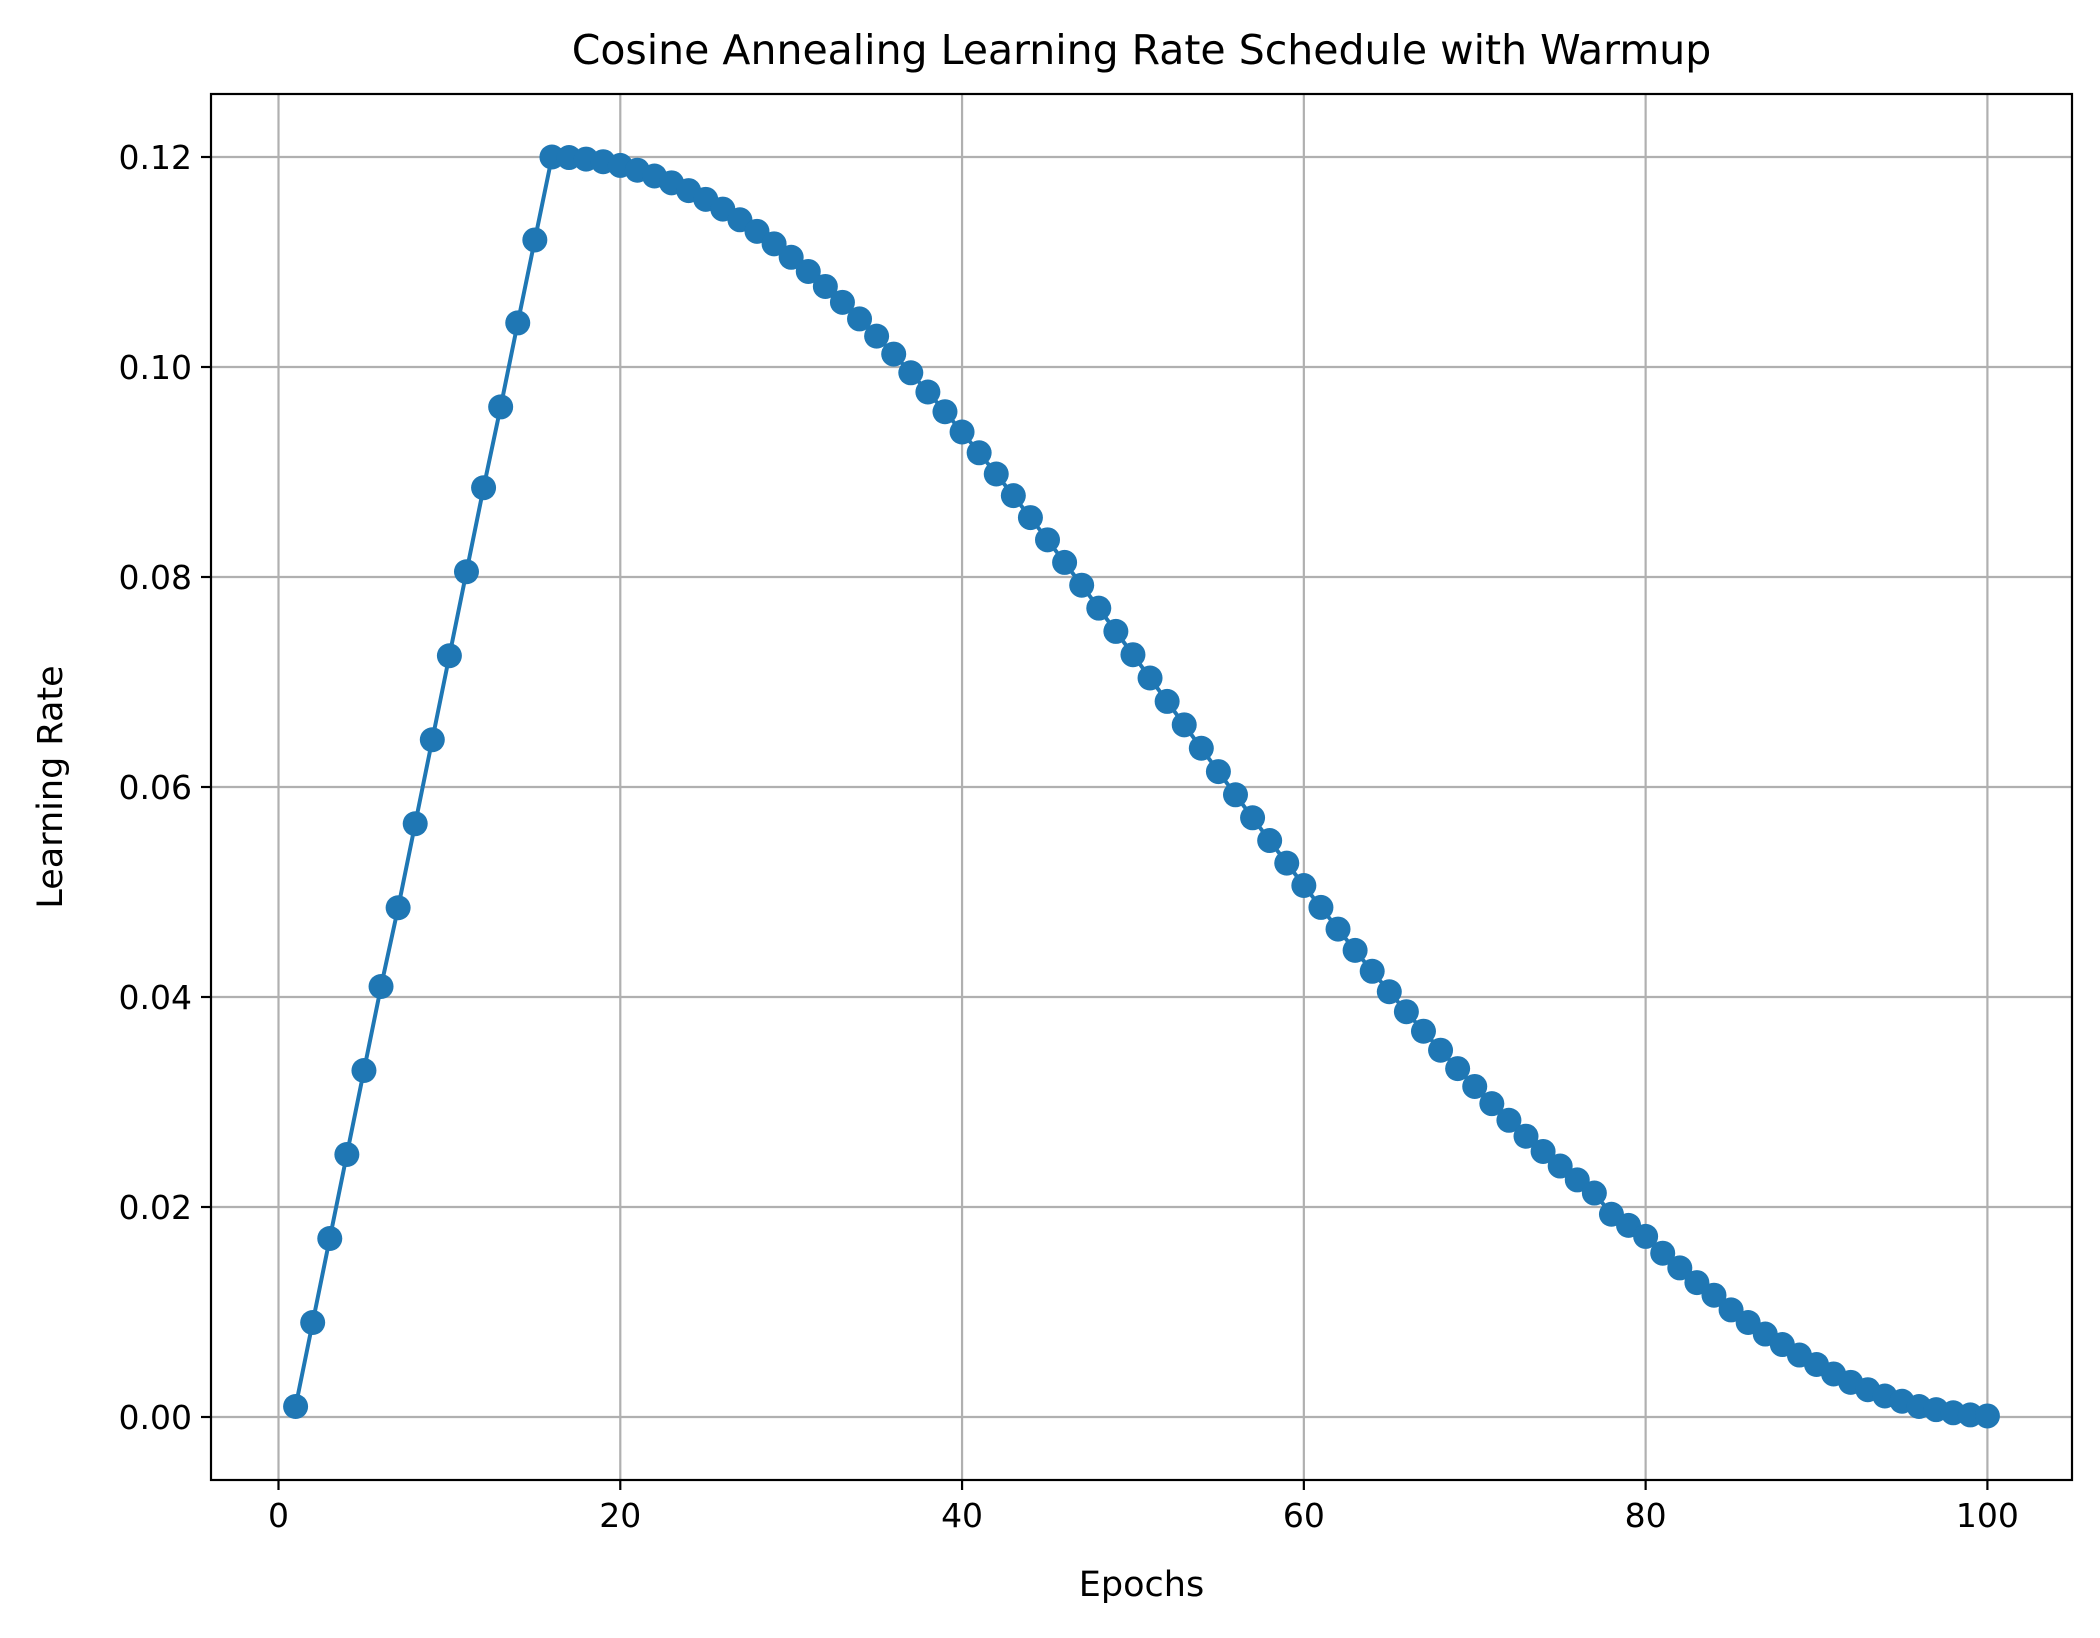  Describe the element at coordinates (51, 786) in the screenshot. I see `y-axis-label: Learning Rate` at that location.